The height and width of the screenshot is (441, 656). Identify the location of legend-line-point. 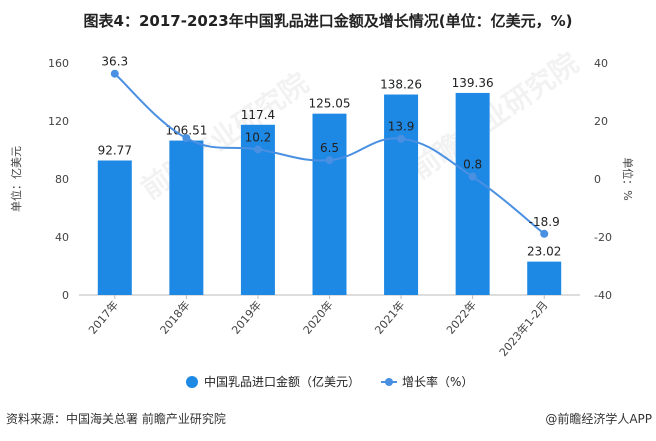
(389, 382).